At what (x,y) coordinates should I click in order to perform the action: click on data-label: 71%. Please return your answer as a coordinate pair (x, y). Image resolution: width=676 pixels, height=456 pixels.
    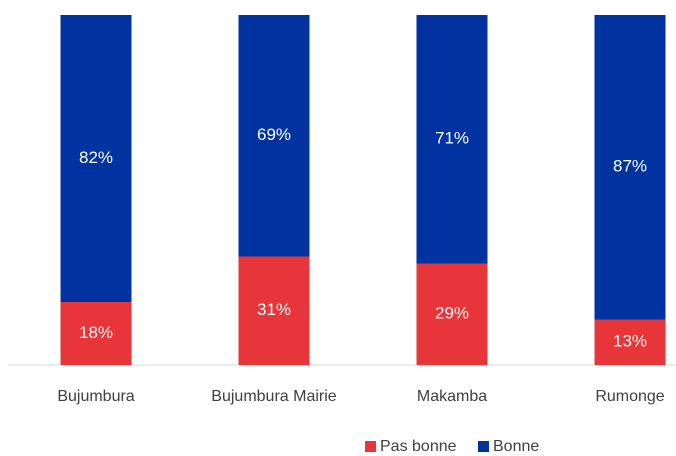
    Looking at the image, I should click on (452, 138).